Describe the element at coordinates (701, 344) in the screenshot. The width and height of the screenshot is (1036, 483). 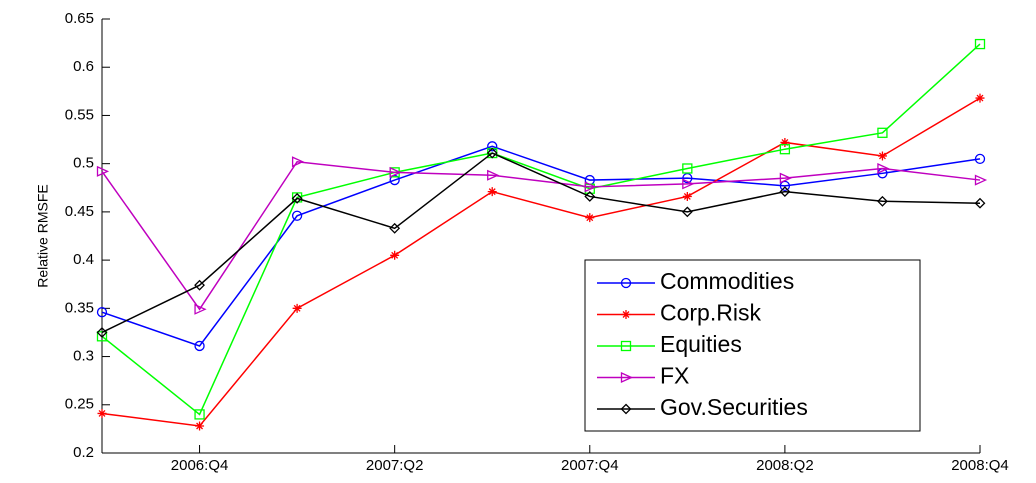
I see `legend-label: Equities` at that location.